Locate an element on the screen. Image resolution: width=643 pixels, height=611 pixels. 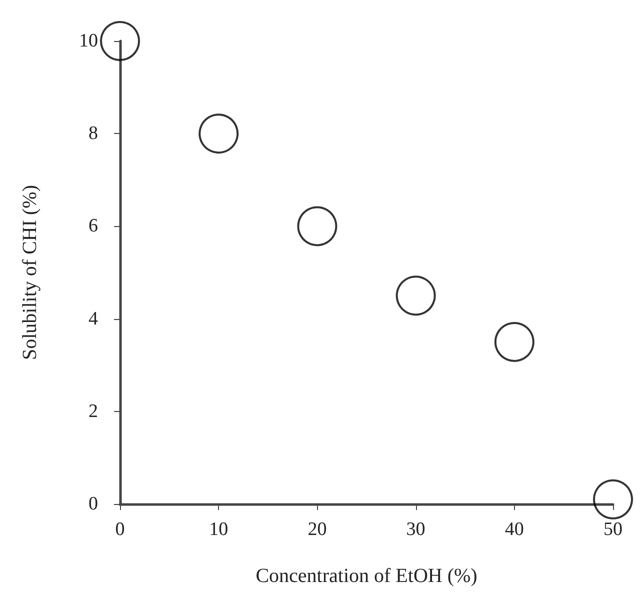
y-axis-title: Solubility of CHI (%) is located at coordinates (30, 272).